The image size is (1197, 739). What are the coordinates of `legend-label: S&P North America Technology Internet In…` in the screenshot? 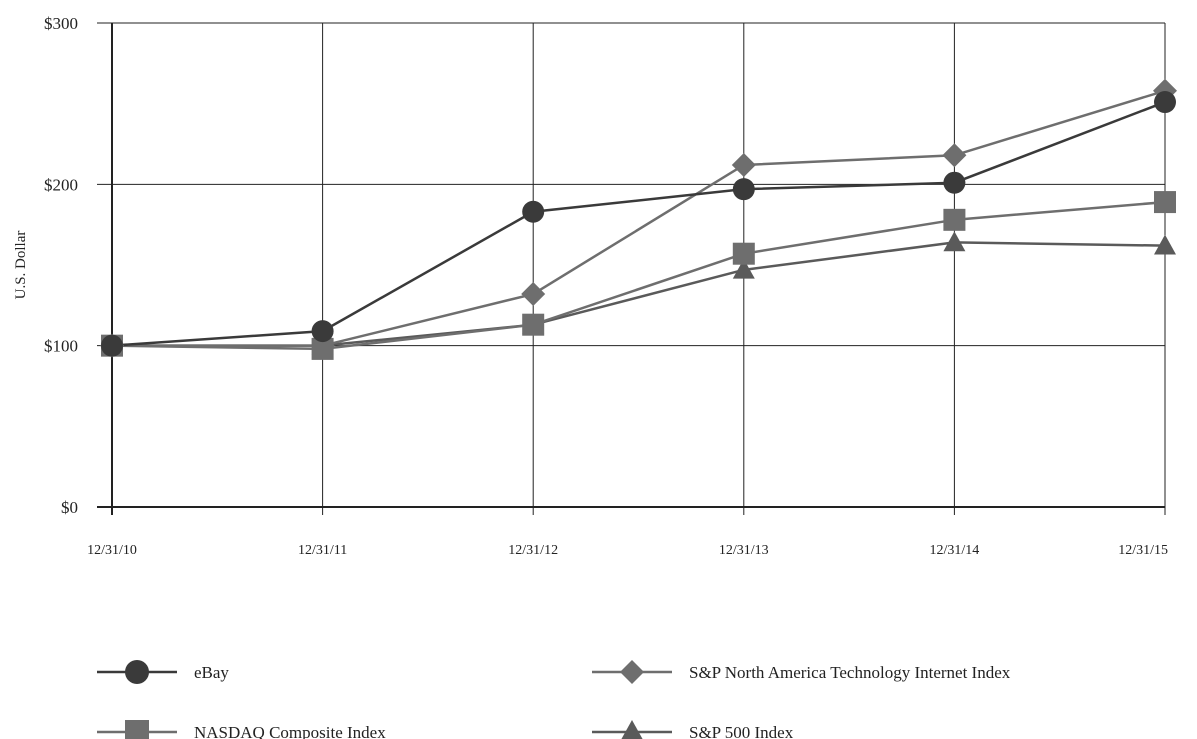 It's located at (850, 672).